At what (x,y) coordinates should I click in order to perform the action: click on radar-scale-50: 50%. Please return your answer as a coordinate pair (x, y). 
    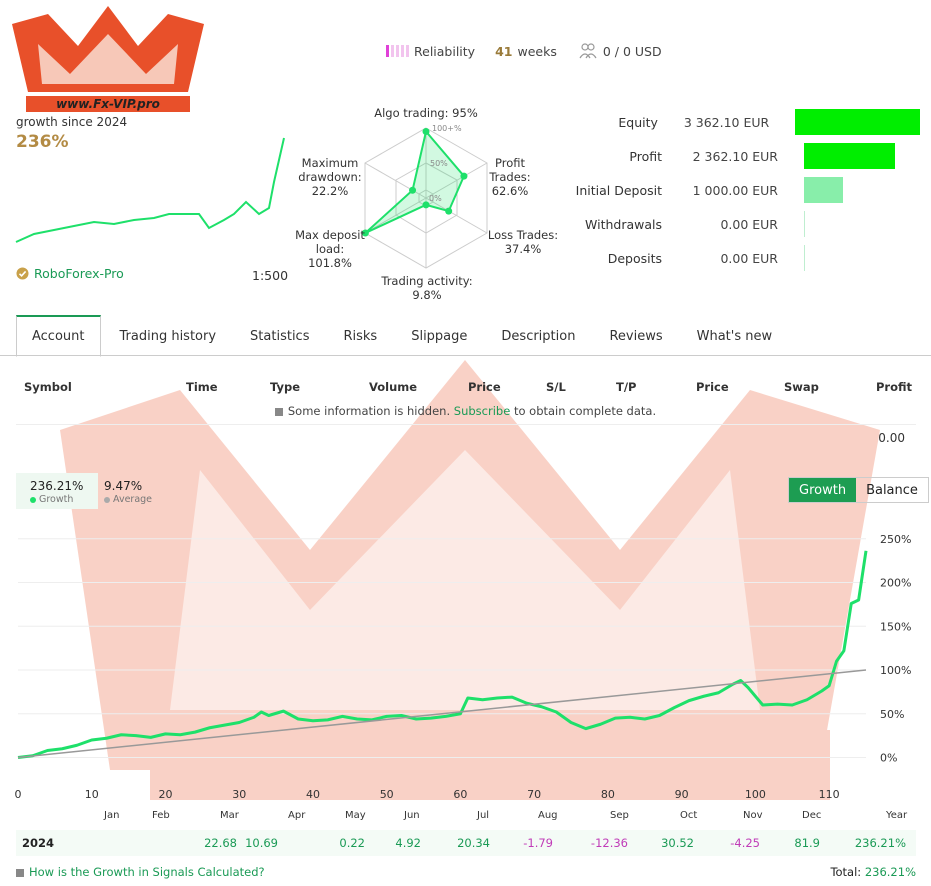
    Looking at the image, I should click on (439, 163).